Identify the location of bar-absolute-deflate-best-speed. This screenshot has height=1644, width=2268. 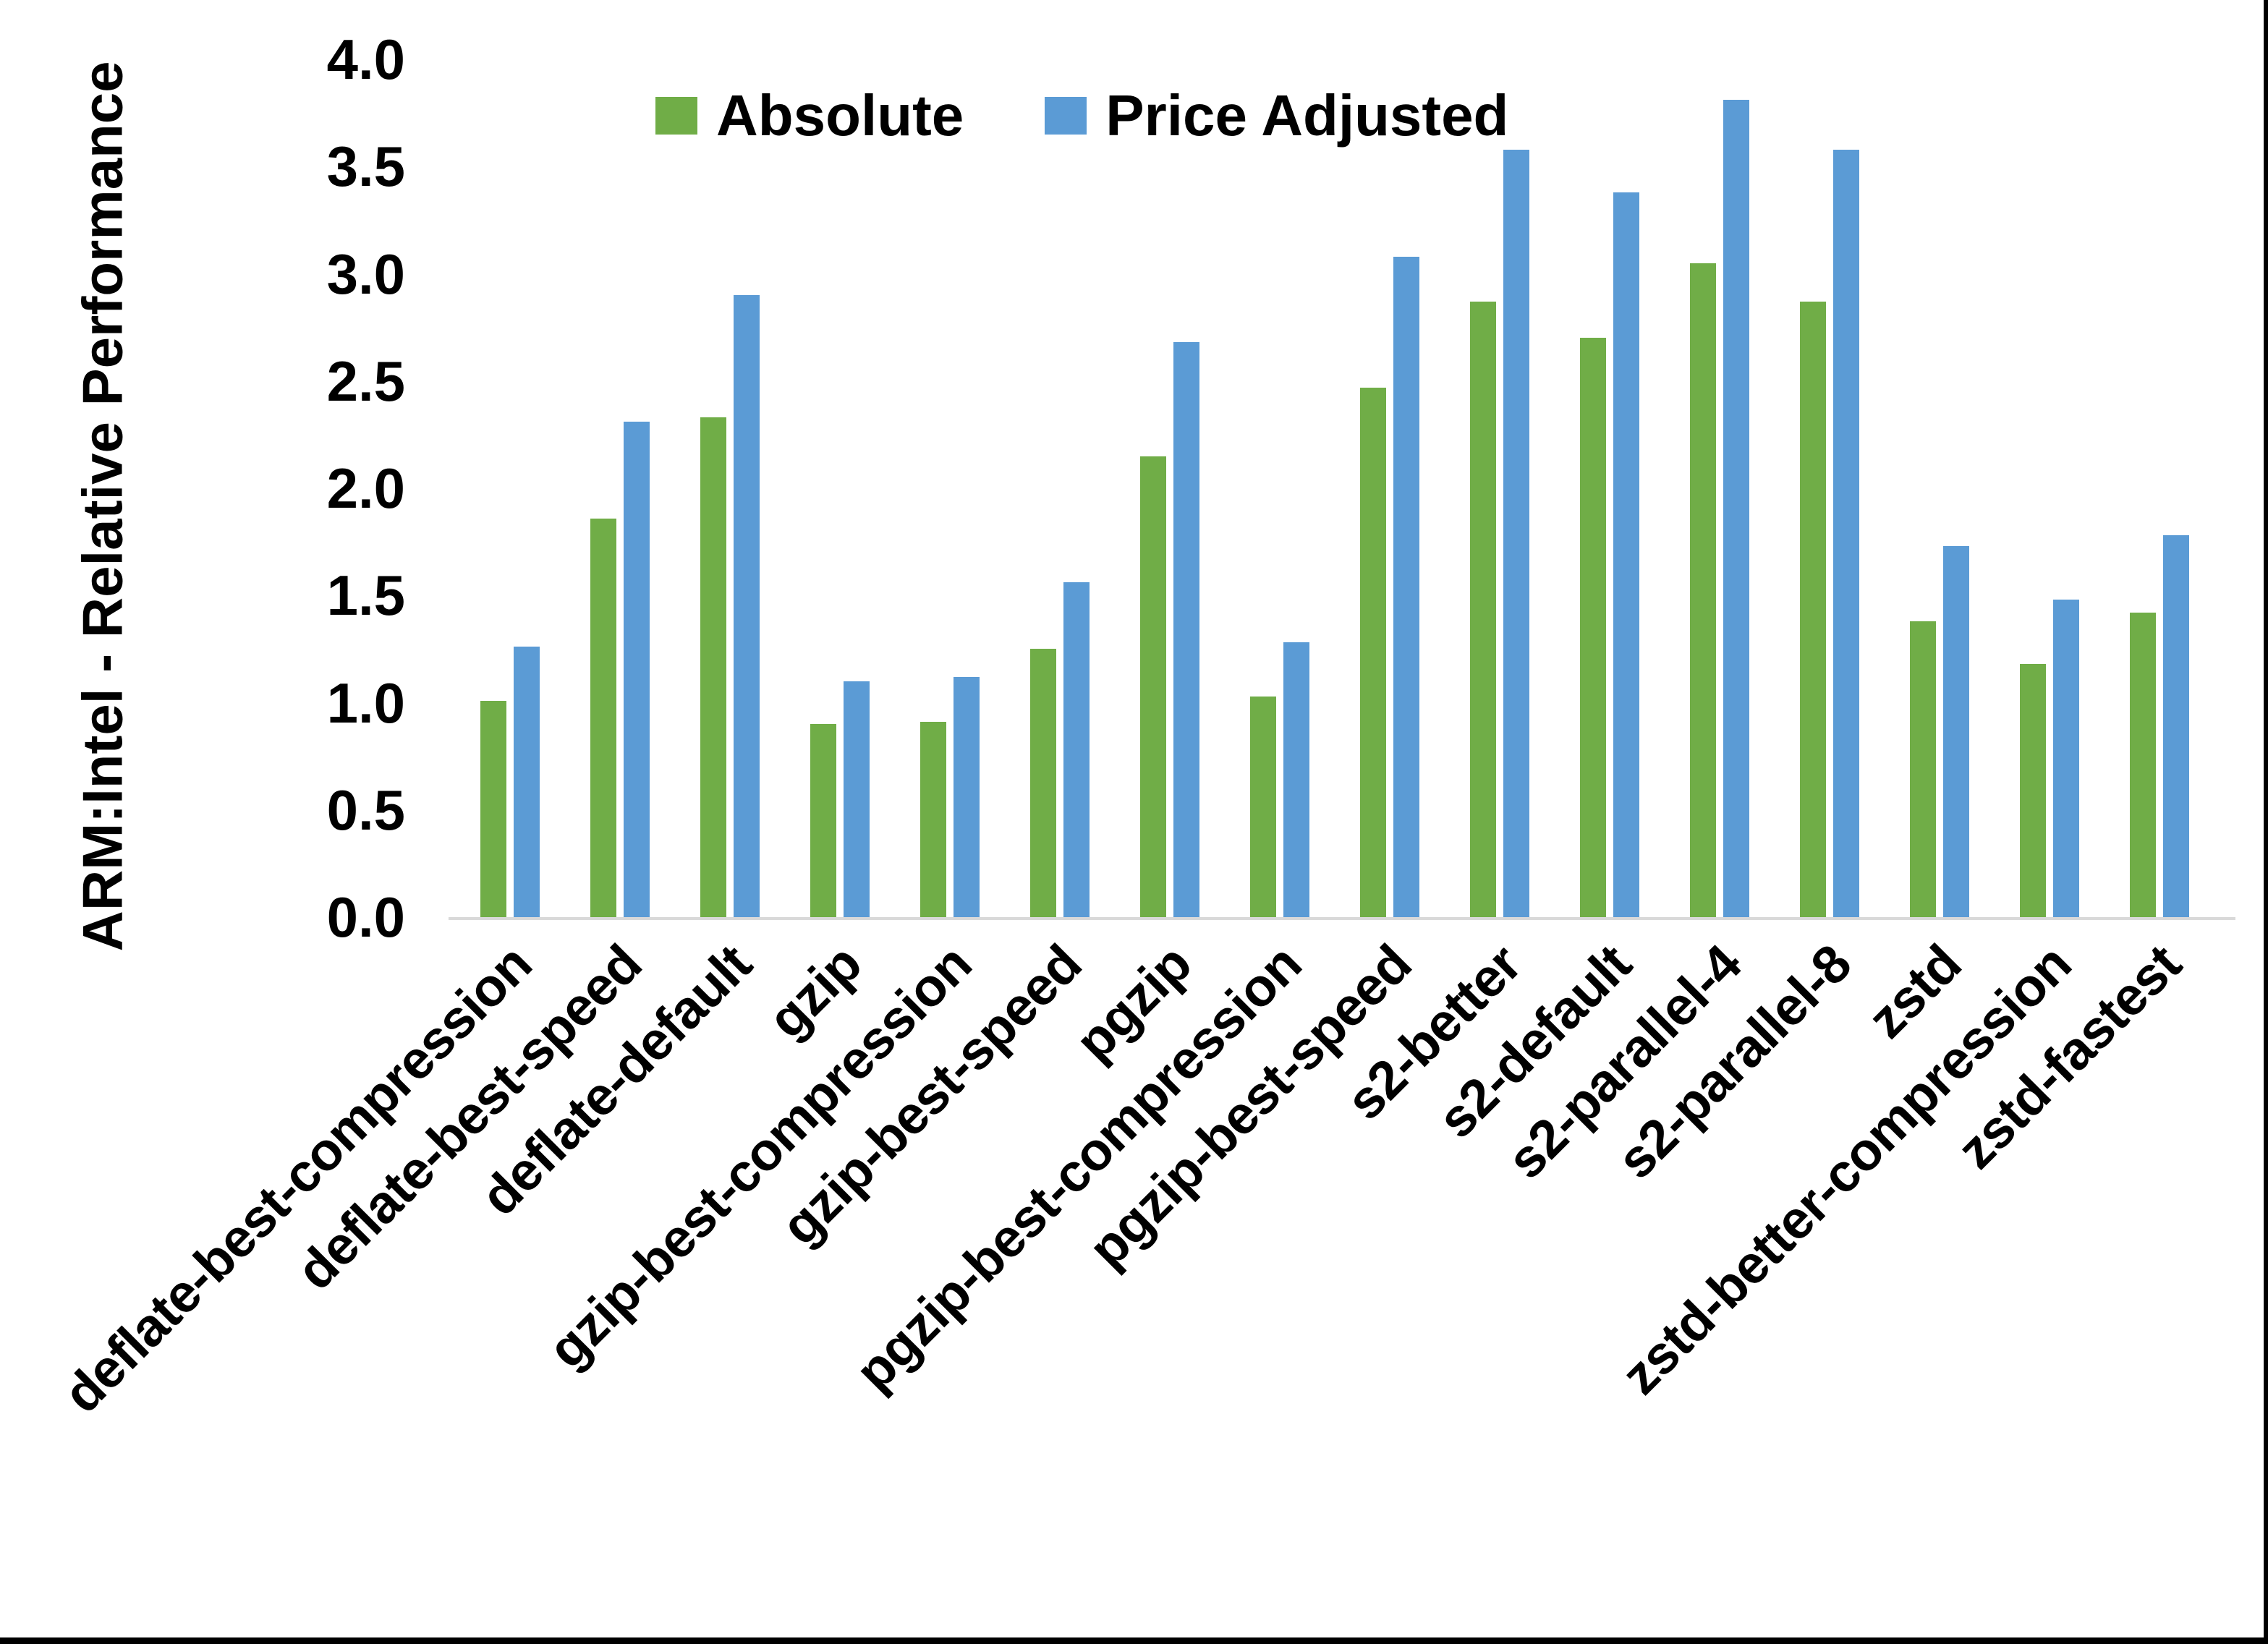
(603, 718).